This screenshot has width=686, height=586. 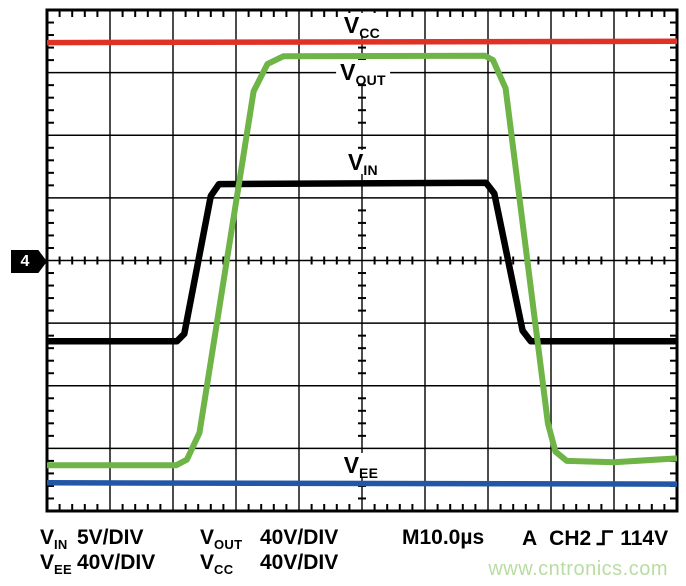 I want to click on vin-scale-readout: VIN 5V/DIV, so click(x=92, y=539).